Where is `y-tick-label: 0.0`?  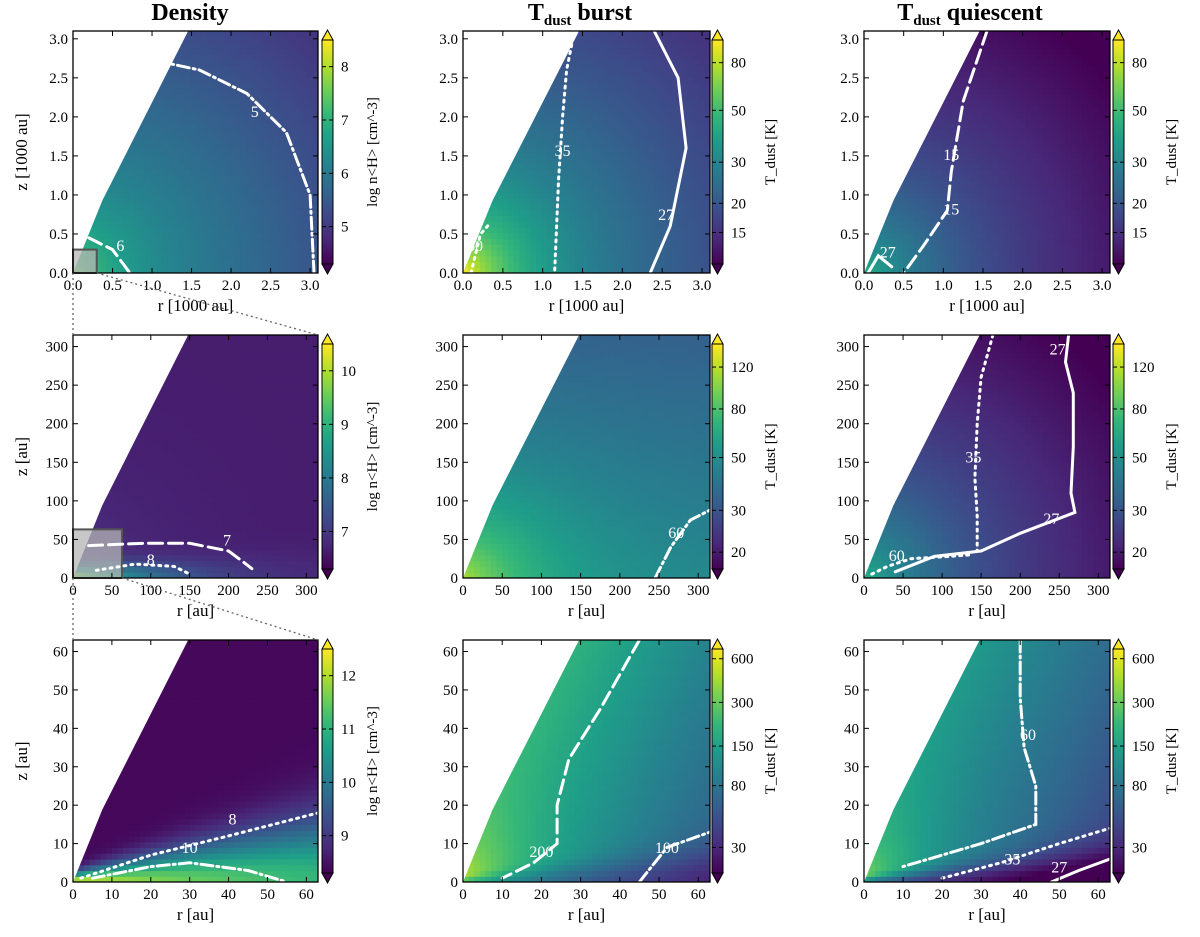 y-tick-label: 0.0 is located at coordinates (448, 274).